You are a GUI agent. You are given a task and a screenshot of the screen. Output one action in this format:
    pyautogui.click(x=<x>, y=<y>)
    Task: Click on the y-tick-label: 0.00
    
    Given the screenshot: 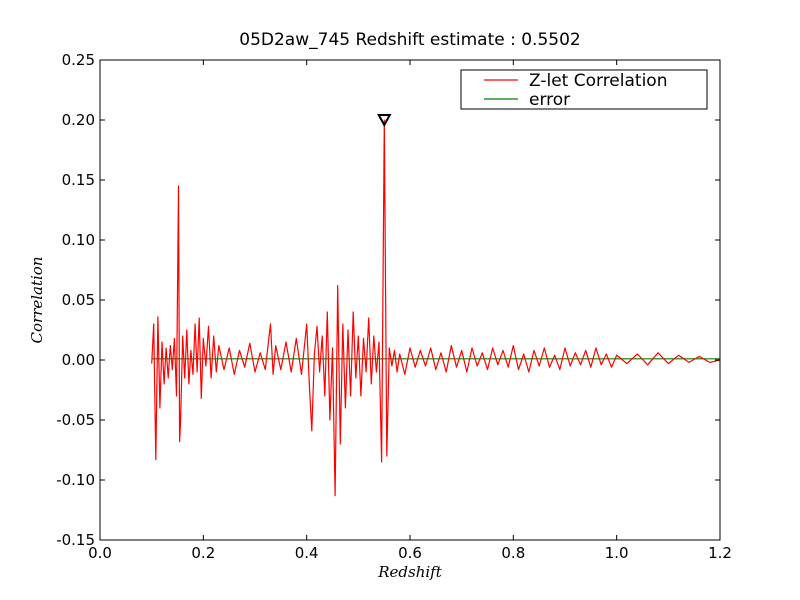 What is the action you would take?
    pyautogui.click(x=78, y=360)
    